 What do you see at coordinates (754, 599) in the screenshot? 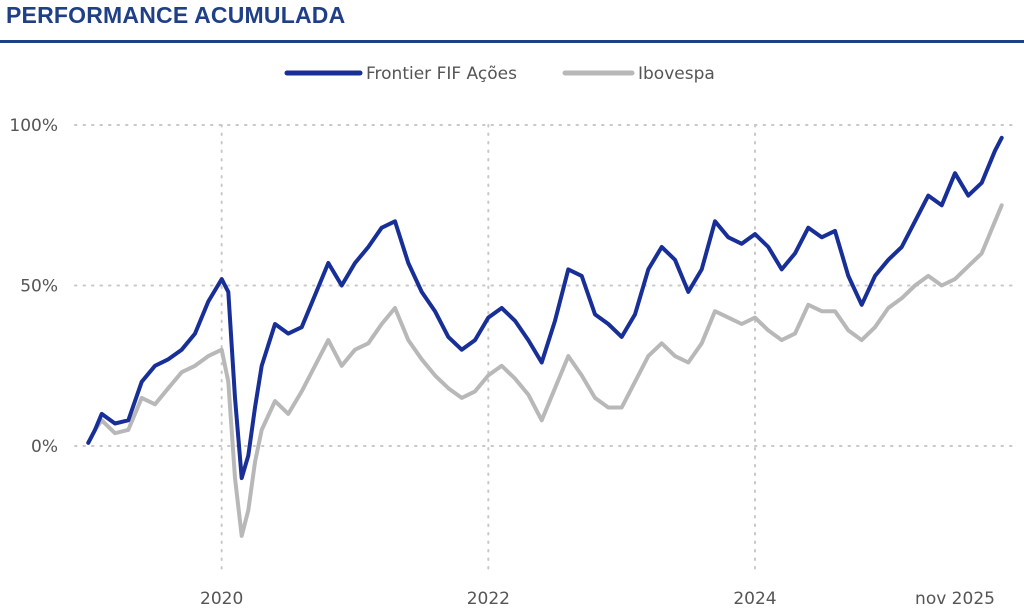
I see `x-tick-label: 2024` at bounding box center [754, 599].